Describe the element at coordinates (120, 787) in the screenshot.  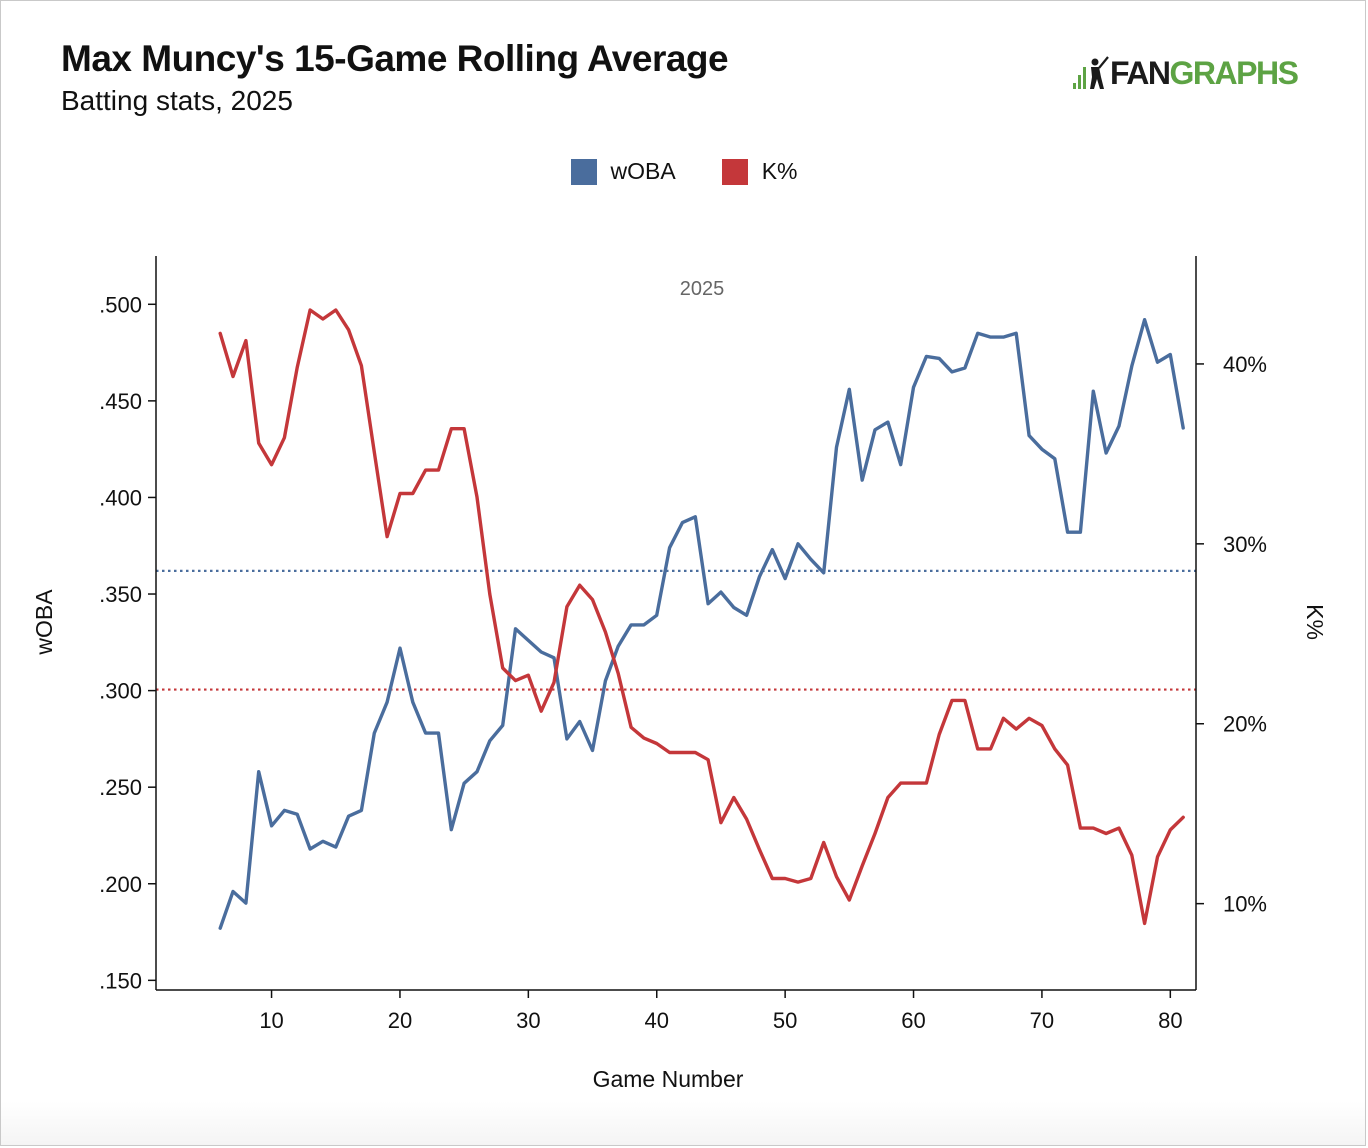
I see `y-left-tick-label: .250` at that location.